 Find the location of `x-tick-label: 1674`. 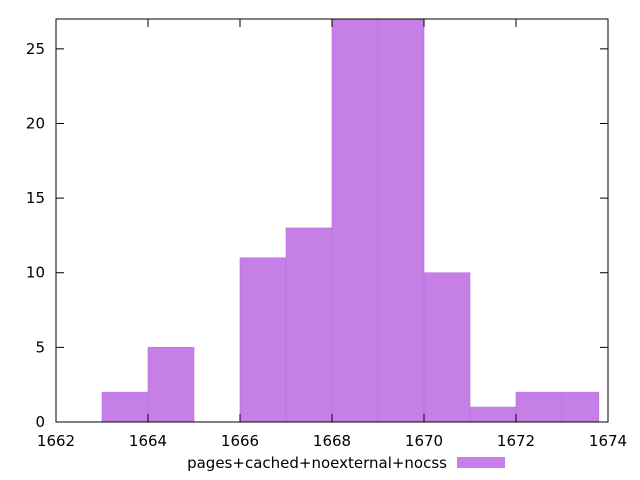

x-tick-label: 1674 is located at coordinates (608, 441).